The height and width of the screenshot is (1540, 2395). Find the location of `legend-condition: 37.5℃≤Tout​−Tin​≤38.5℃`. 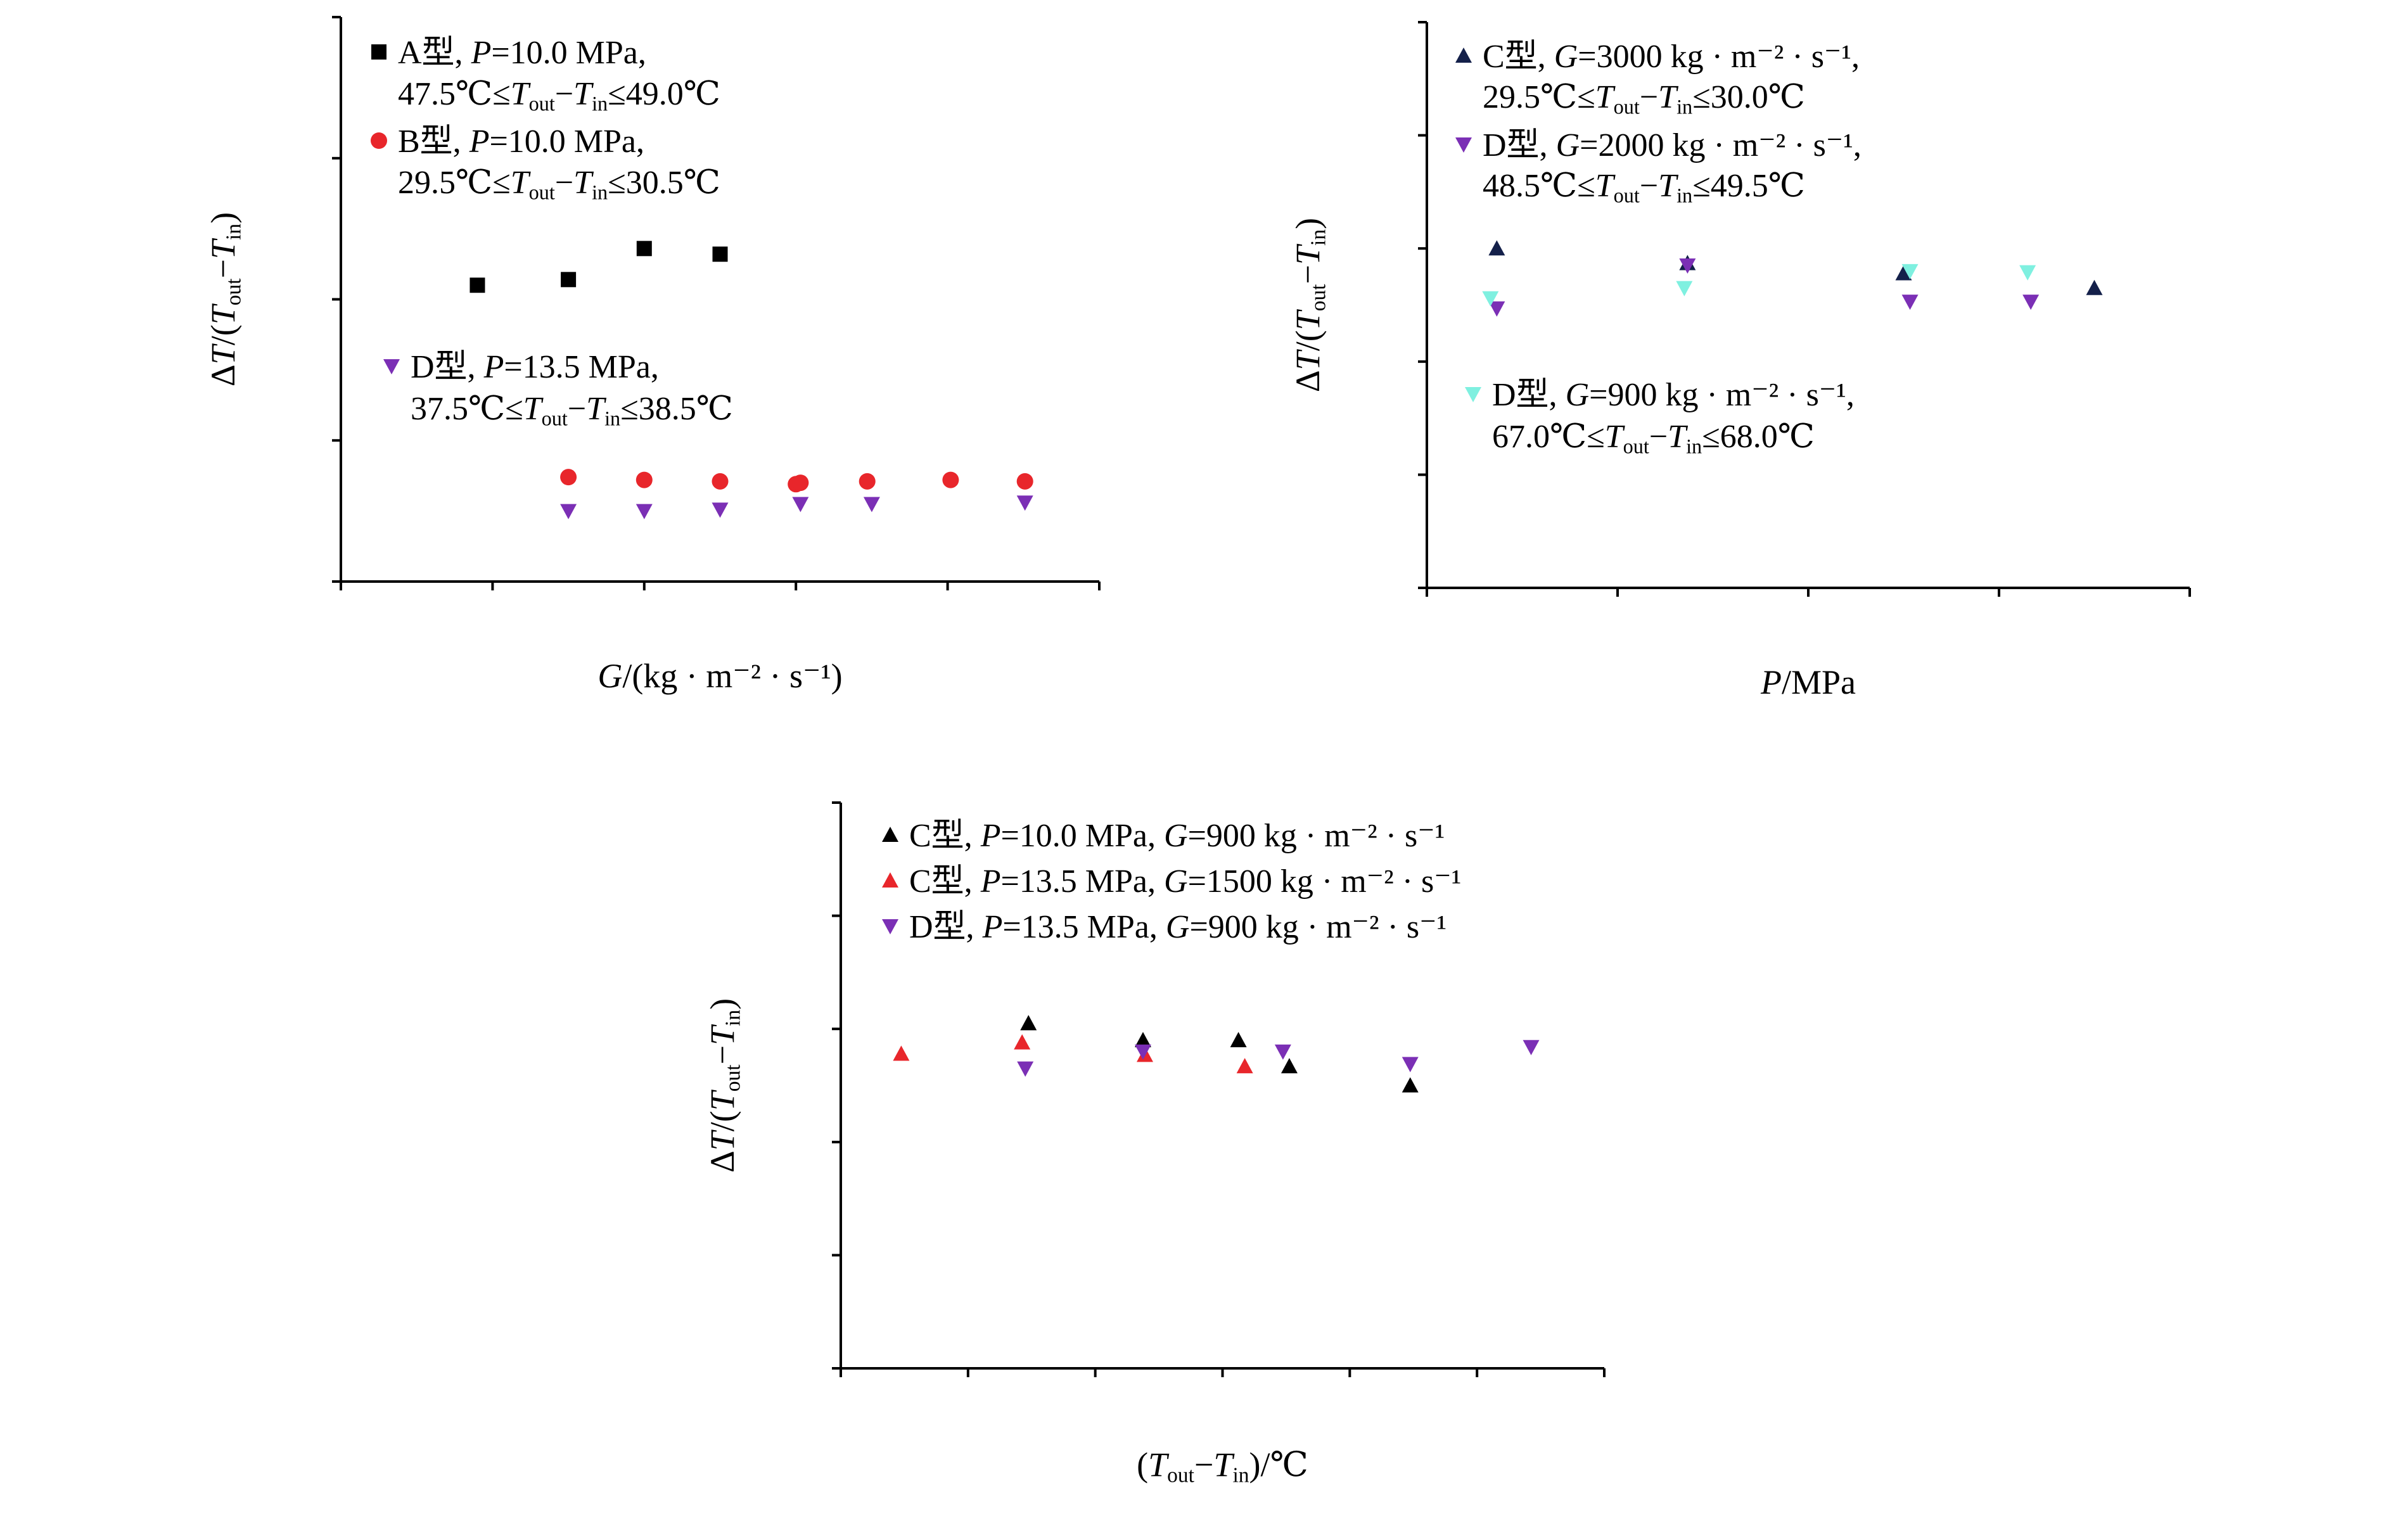

legend-condition: 37.5℃≤Tout​−Tin​≤38.5℃ is located at coordinates (572, 410).